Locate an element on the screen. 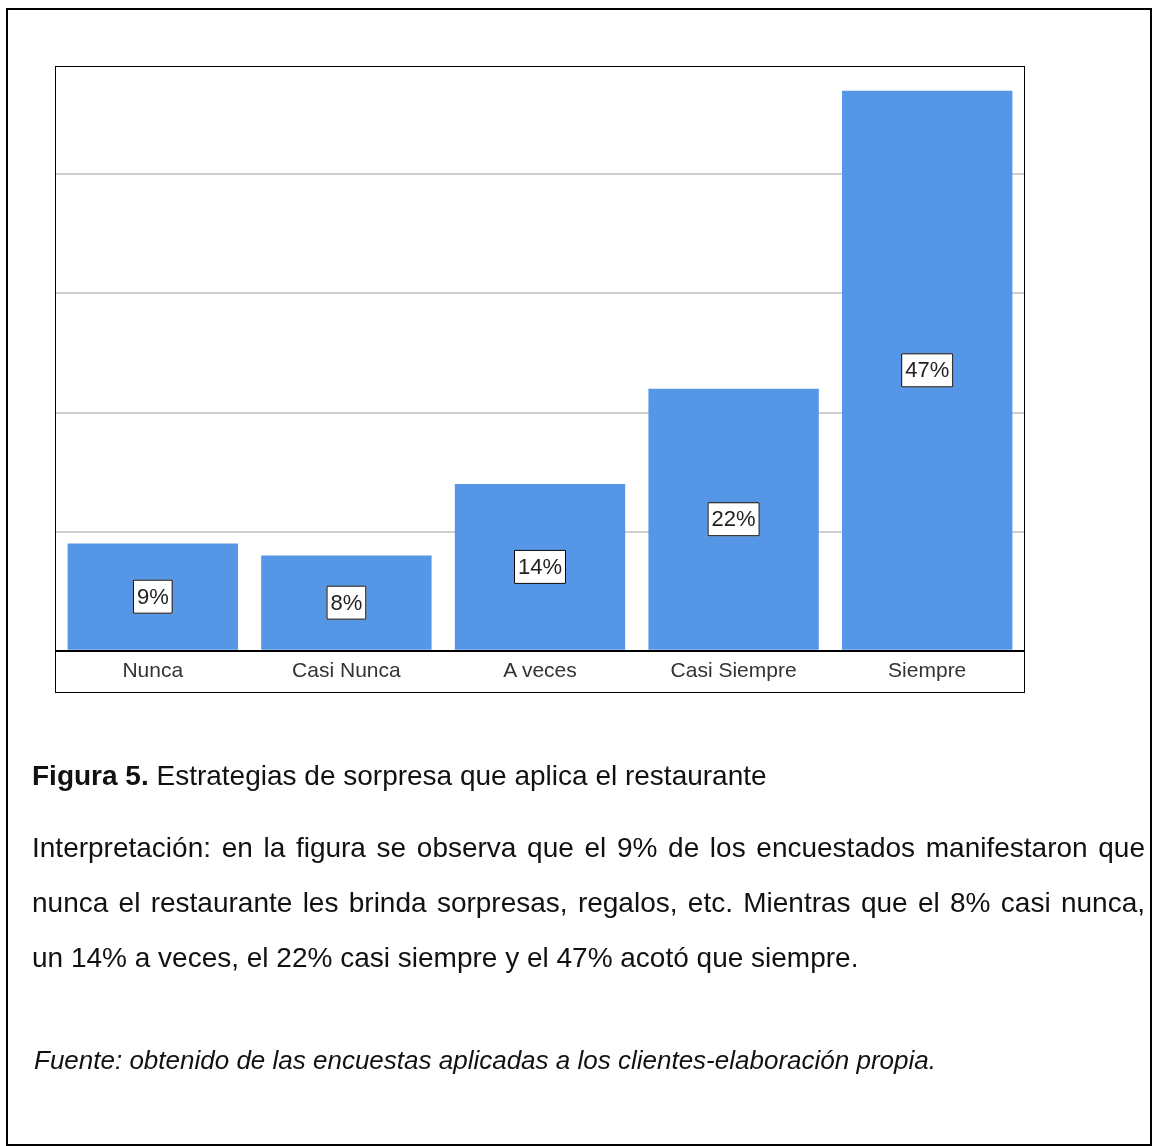 Image resolution: width=1154 pixels, height=1146 pixels. x-tick-label: Casi Nunca is located at coordinates (346, 670).